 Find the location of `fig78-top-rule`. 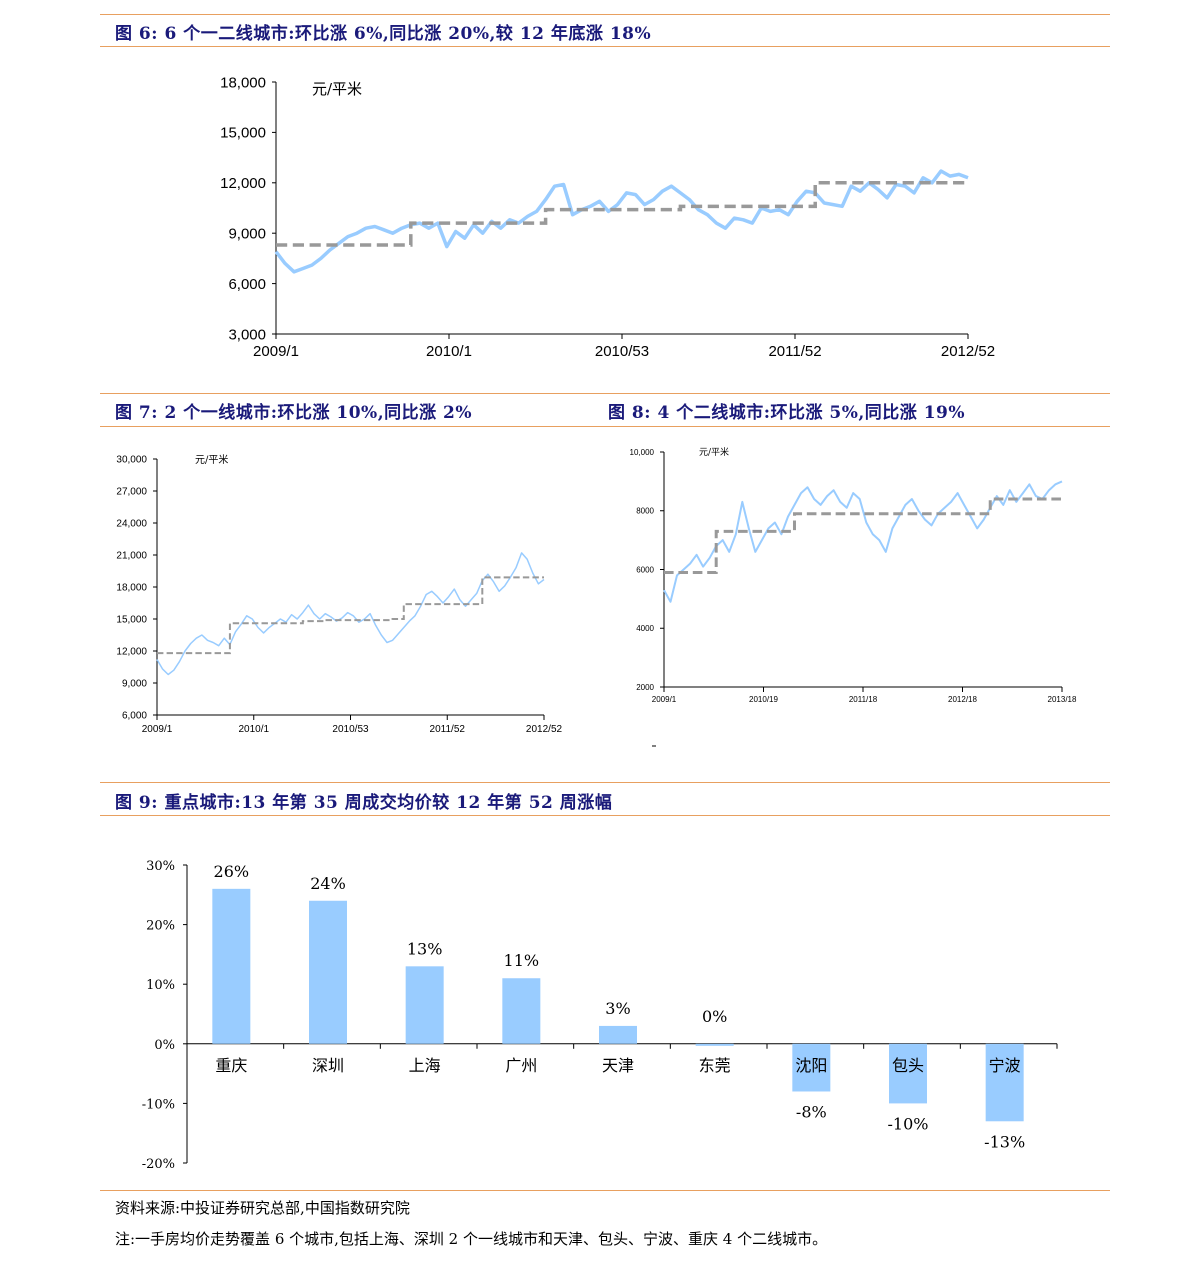

fig78-top-rule is located at coordinates (605, 393).